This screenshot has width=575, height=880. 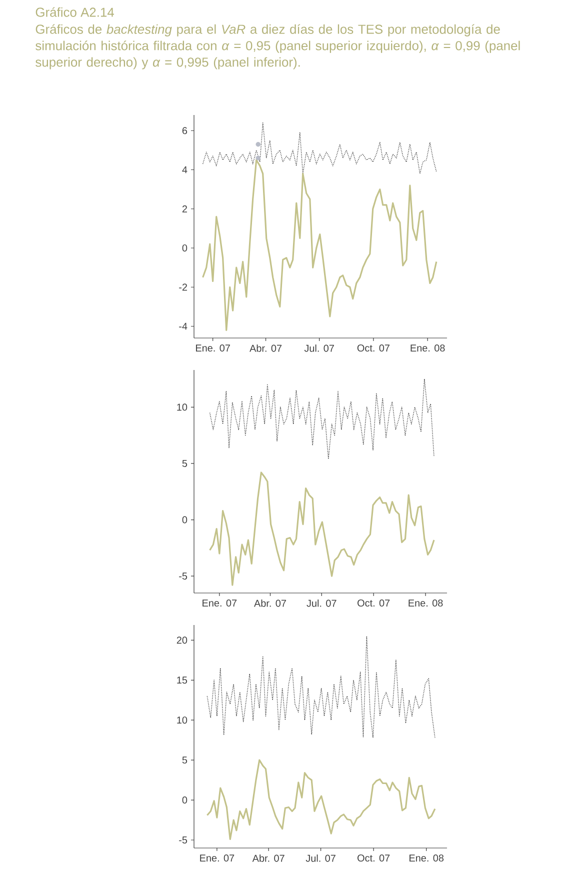 I want to click on y-tick-label: -2, so click(x=183, y=287).